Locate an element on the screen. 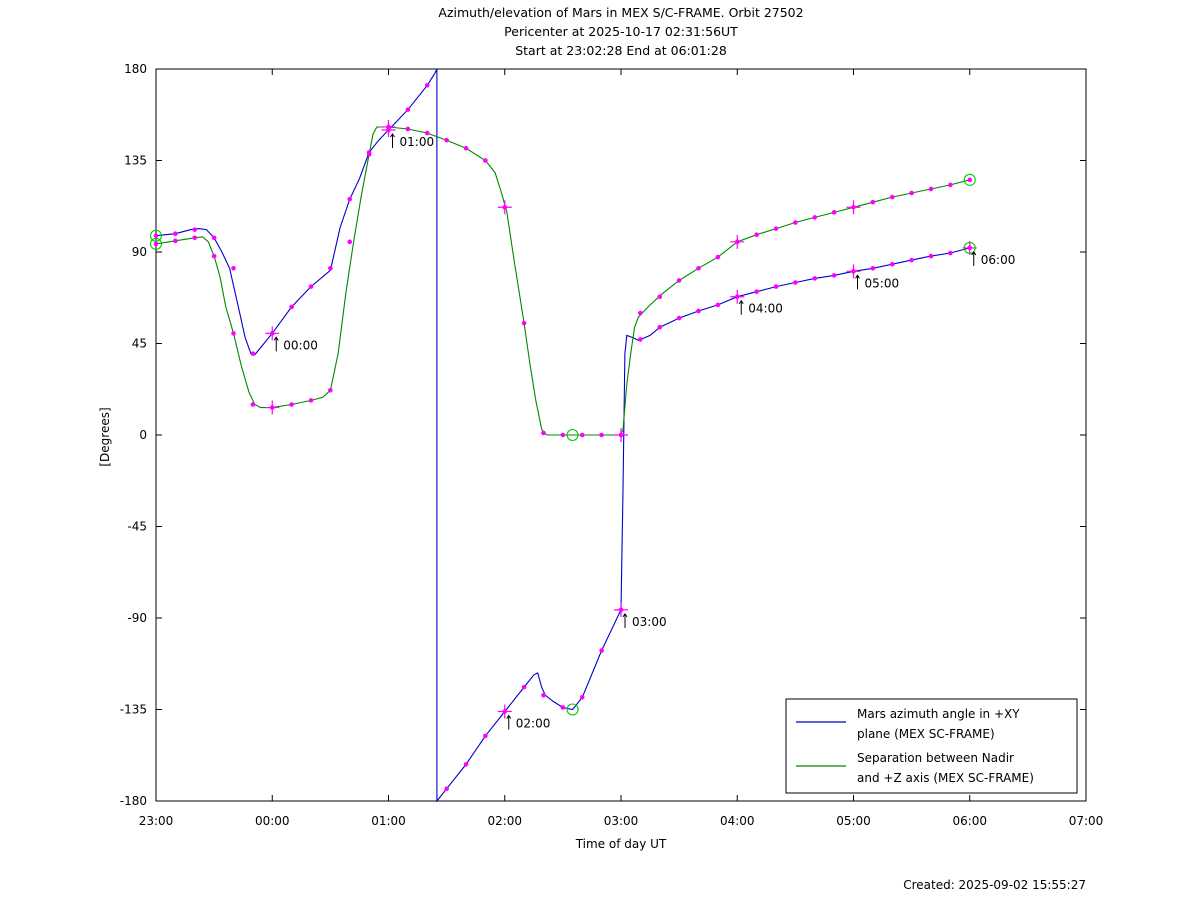  legend-entry: and +Z axis (MEX SC-FRAME) is located at coordinates (945, 778).